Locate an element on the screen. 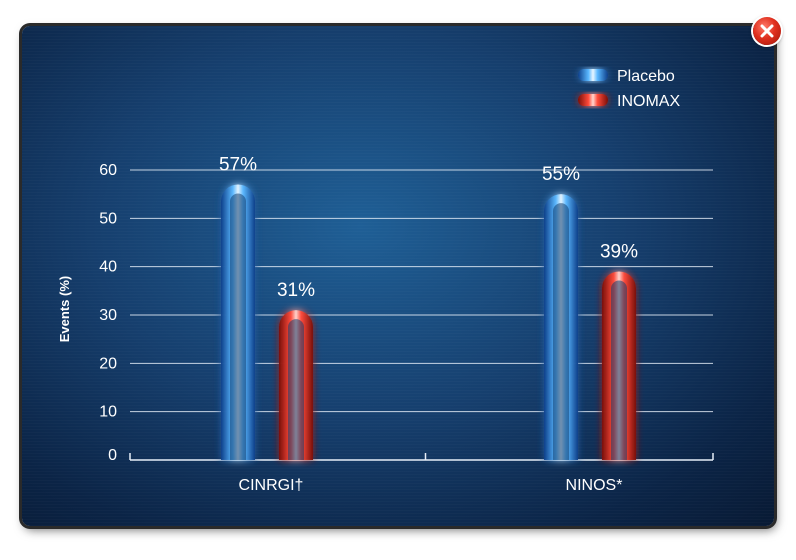  close-icon is located at coordinates (767, 31).